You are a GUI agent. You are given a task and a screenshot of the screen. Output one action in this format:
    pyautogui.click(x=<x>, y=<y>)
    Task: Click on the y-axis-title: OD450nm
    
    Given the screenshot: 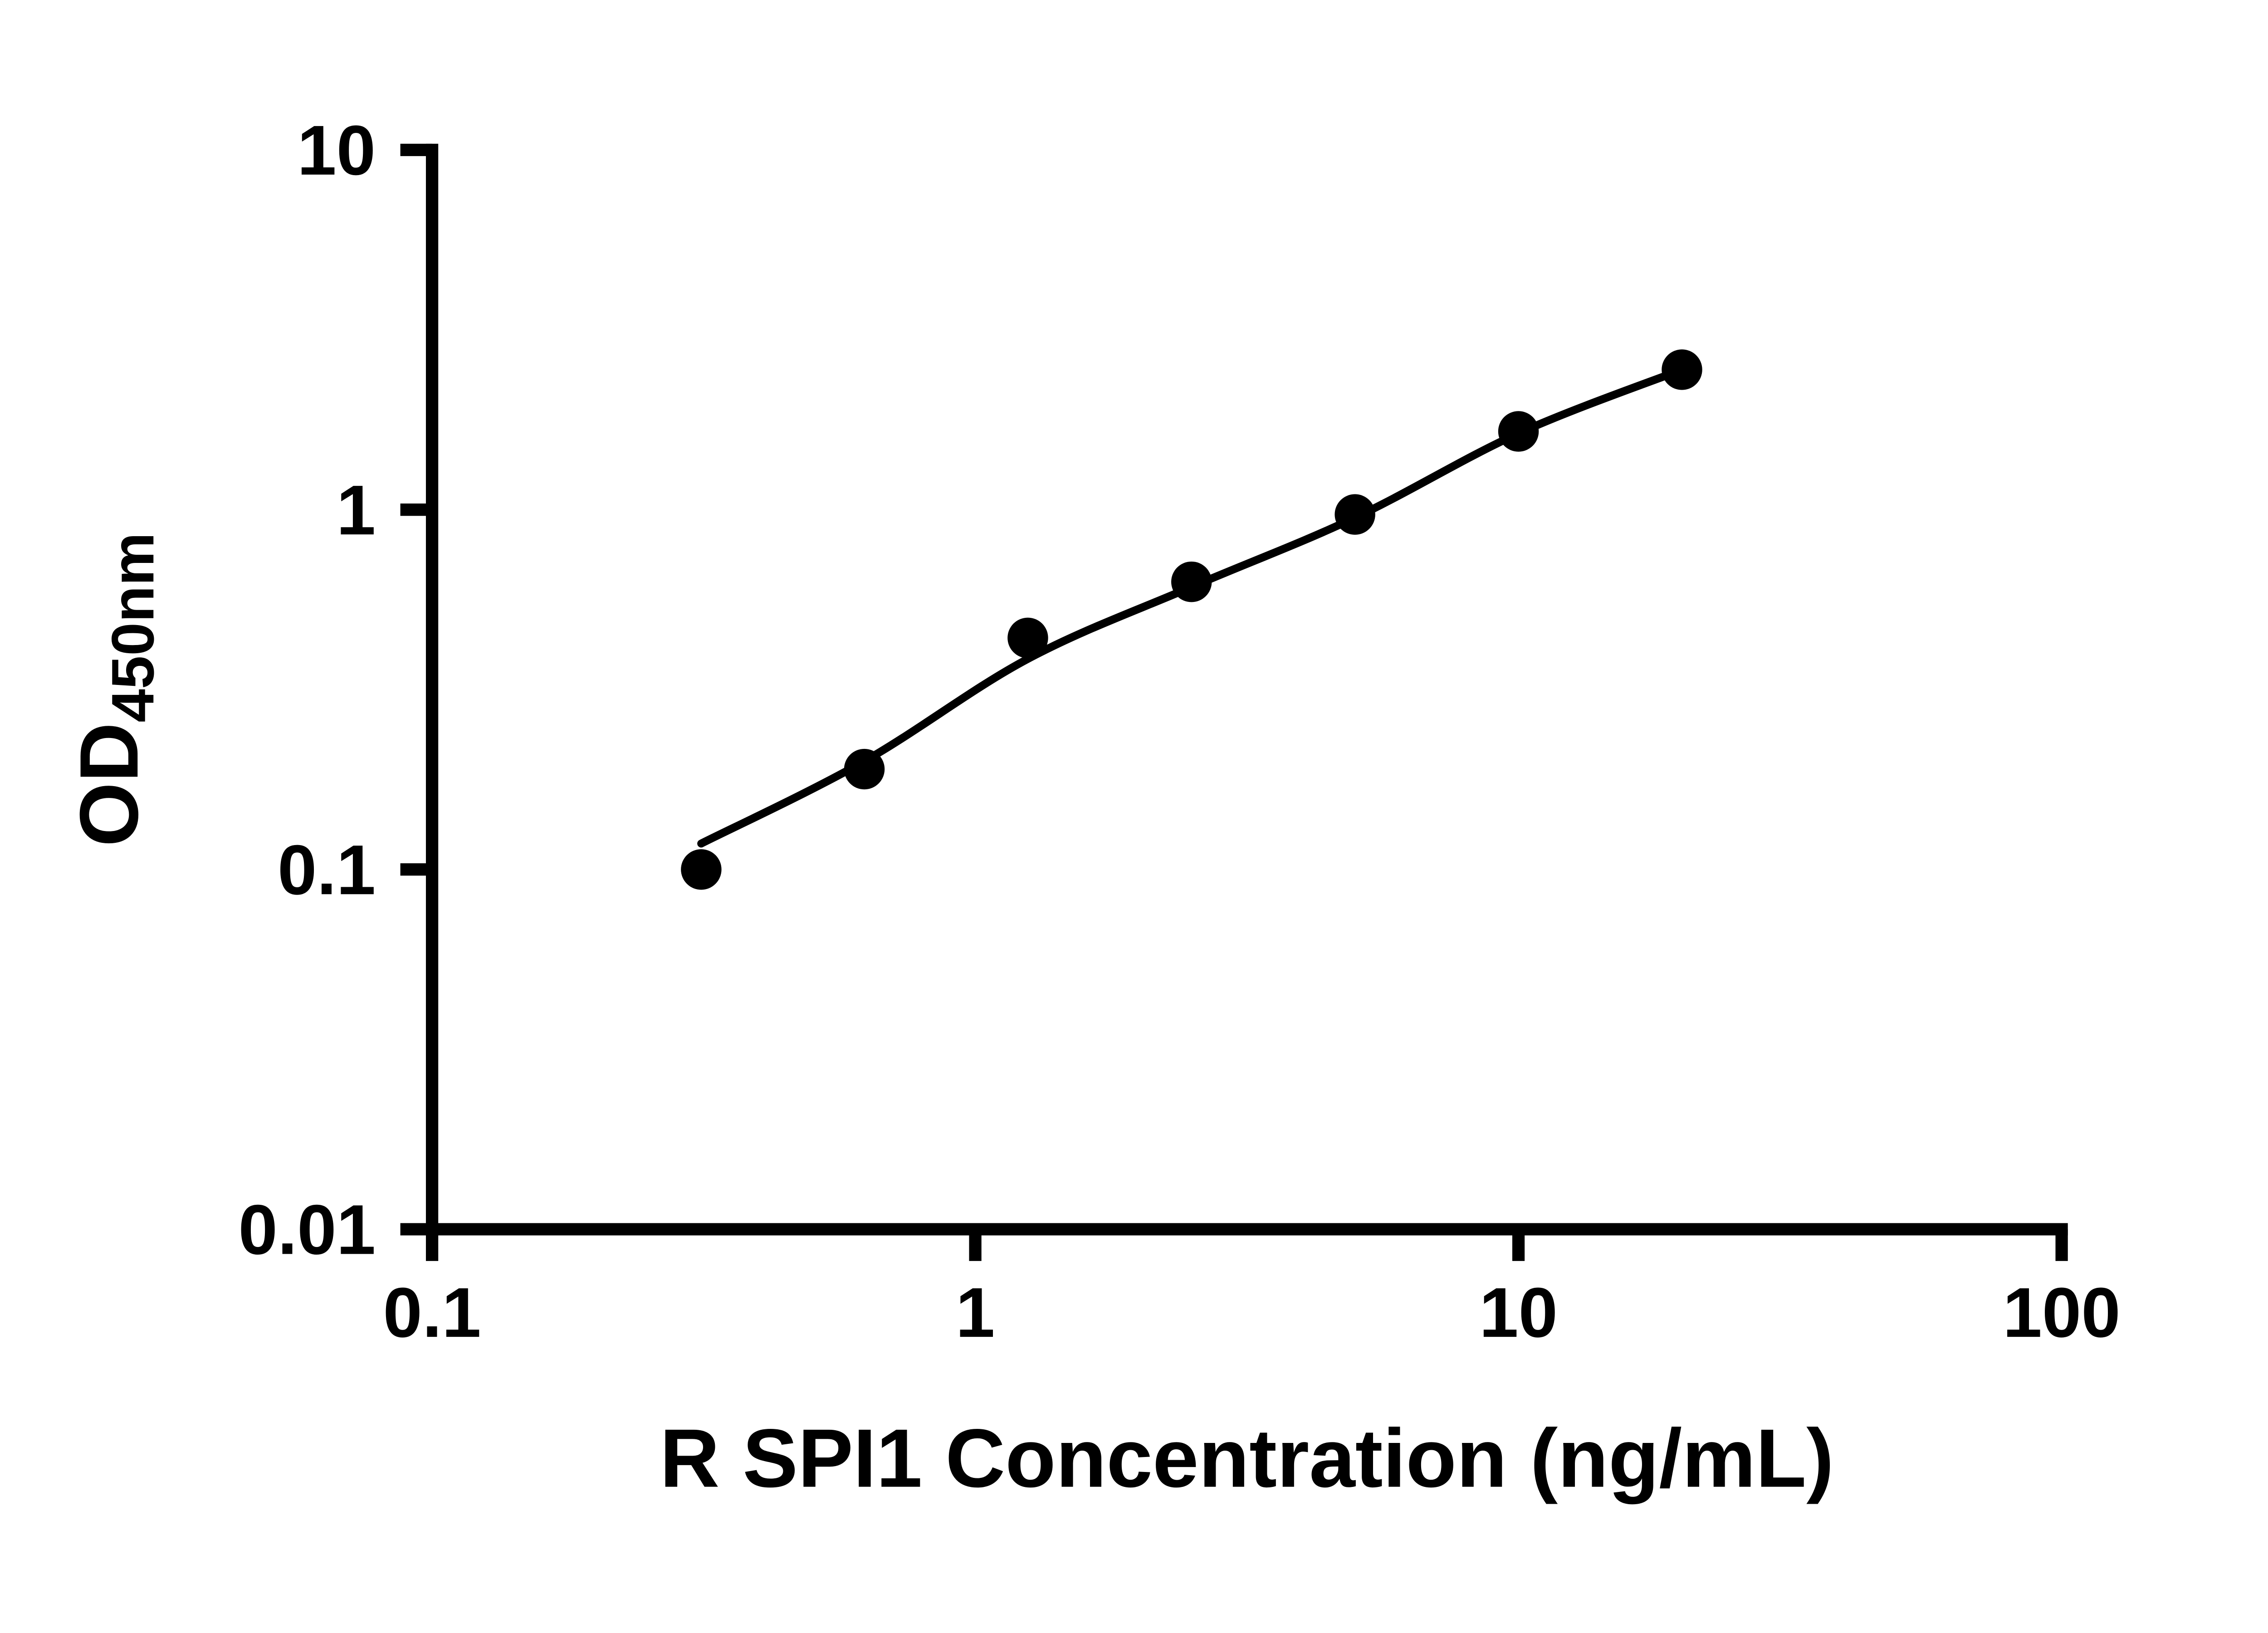 What is the action you would take?
    pyautogui.click(x=115, y=690)
    